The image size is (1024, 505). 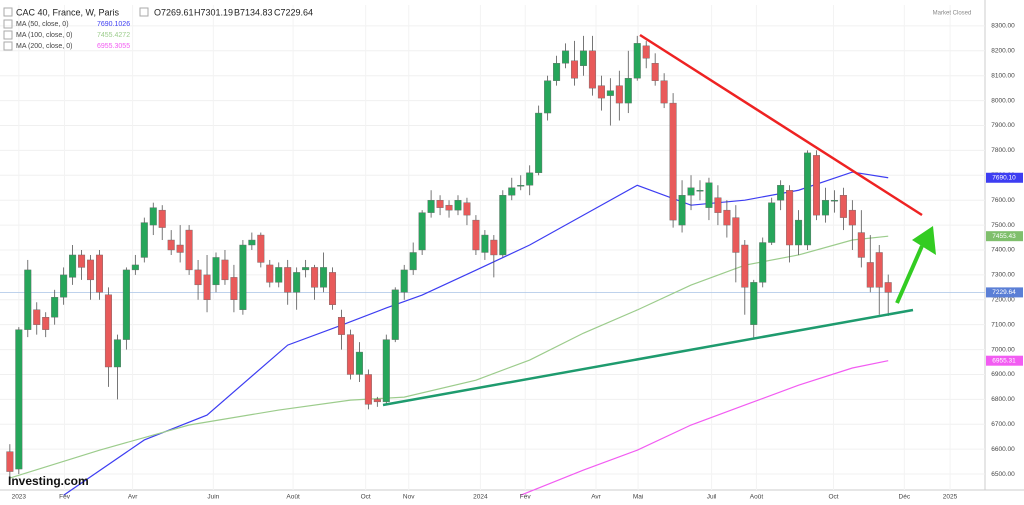 What do you see at coordinates (293, 497) in the screenshot?
I see `x-tick-label: Août` at bounding box center [293, 497].